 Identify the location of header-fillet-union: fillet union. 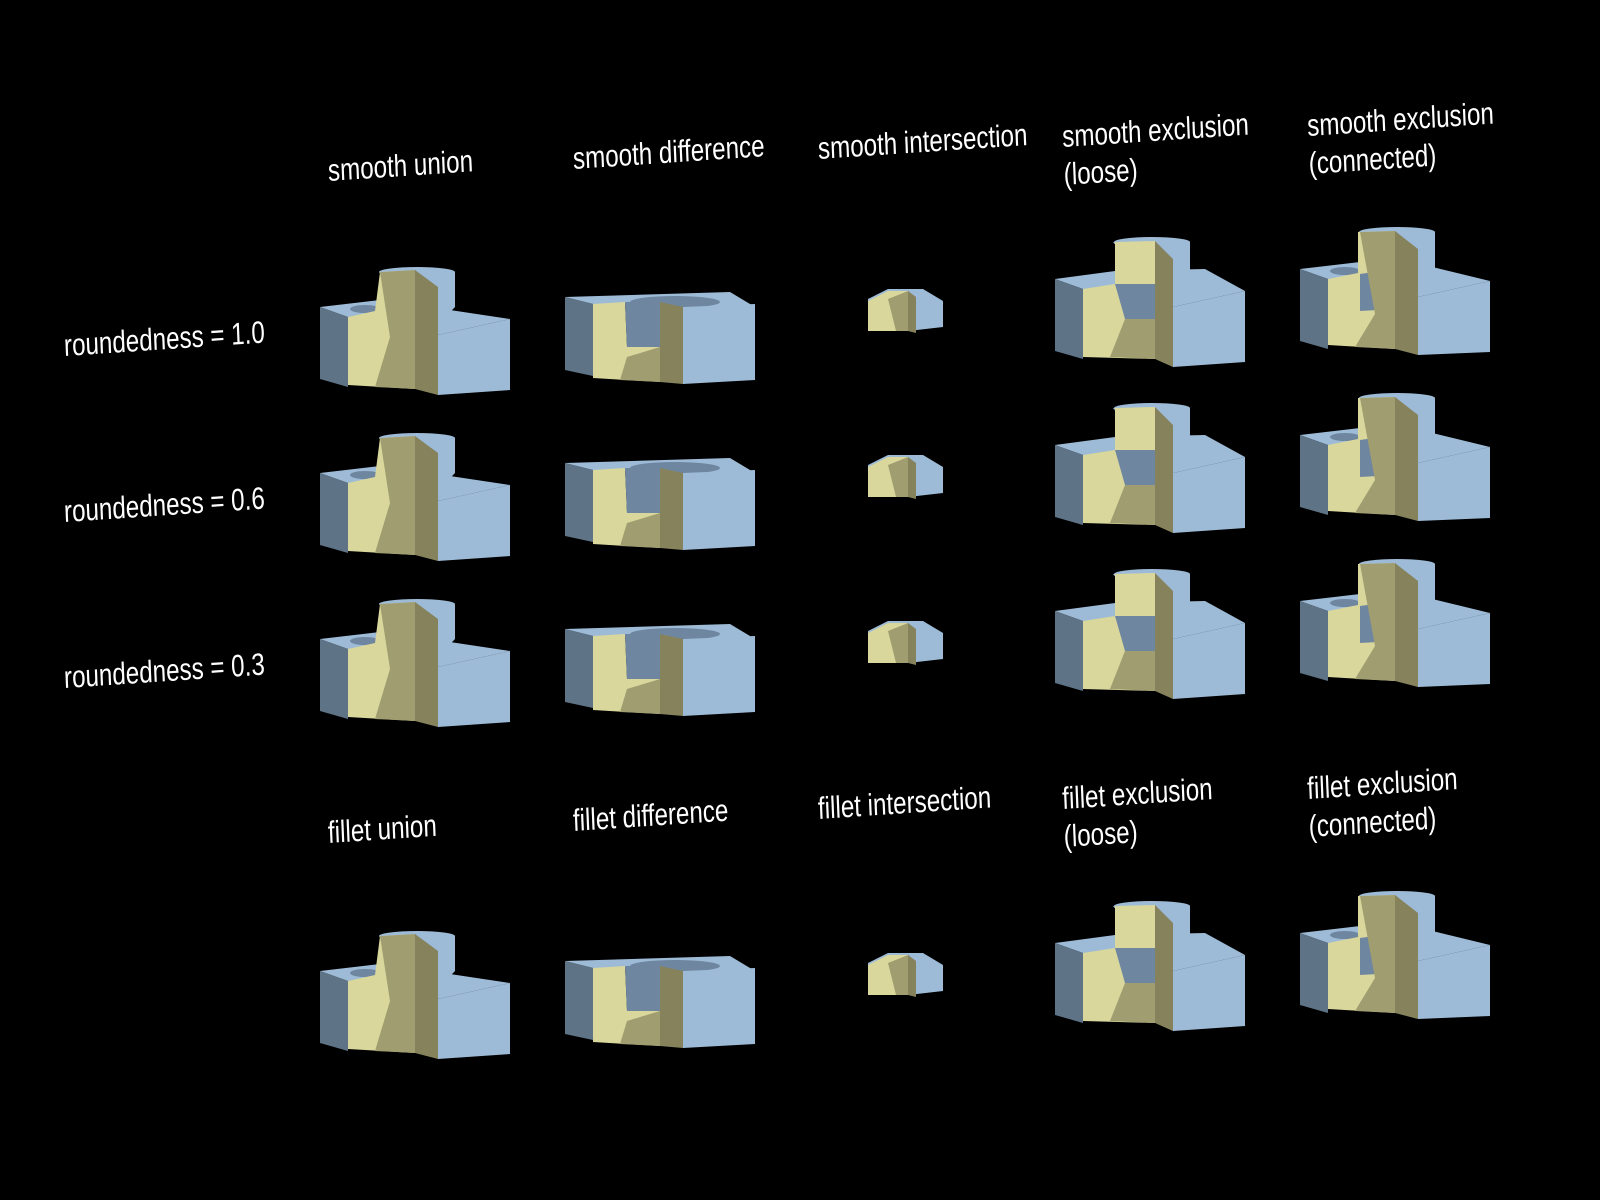
(382, 828).